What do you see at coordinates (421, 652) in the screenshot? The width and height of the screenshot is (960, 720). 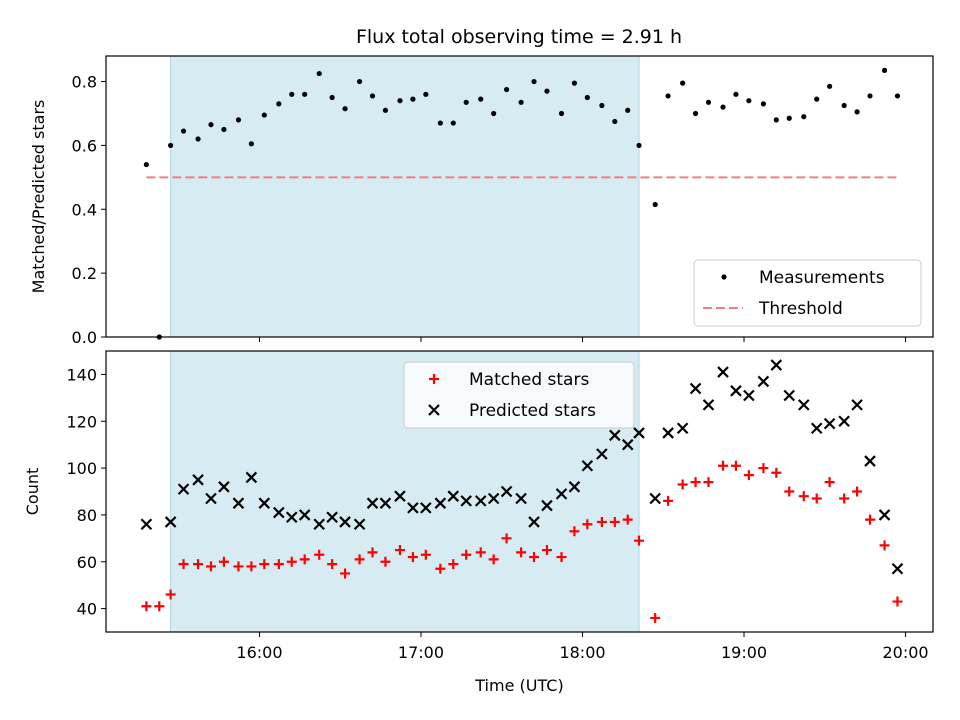 I see `x-tick-label: 17:00` at bounding box center [421, 652].